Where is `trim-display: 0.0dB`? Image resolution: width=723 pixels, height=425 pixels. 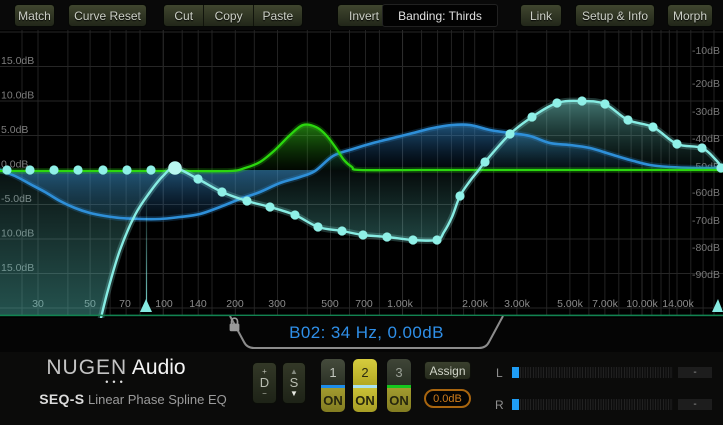 trim-display: 0.0dB is located at coordinates (447, 398).